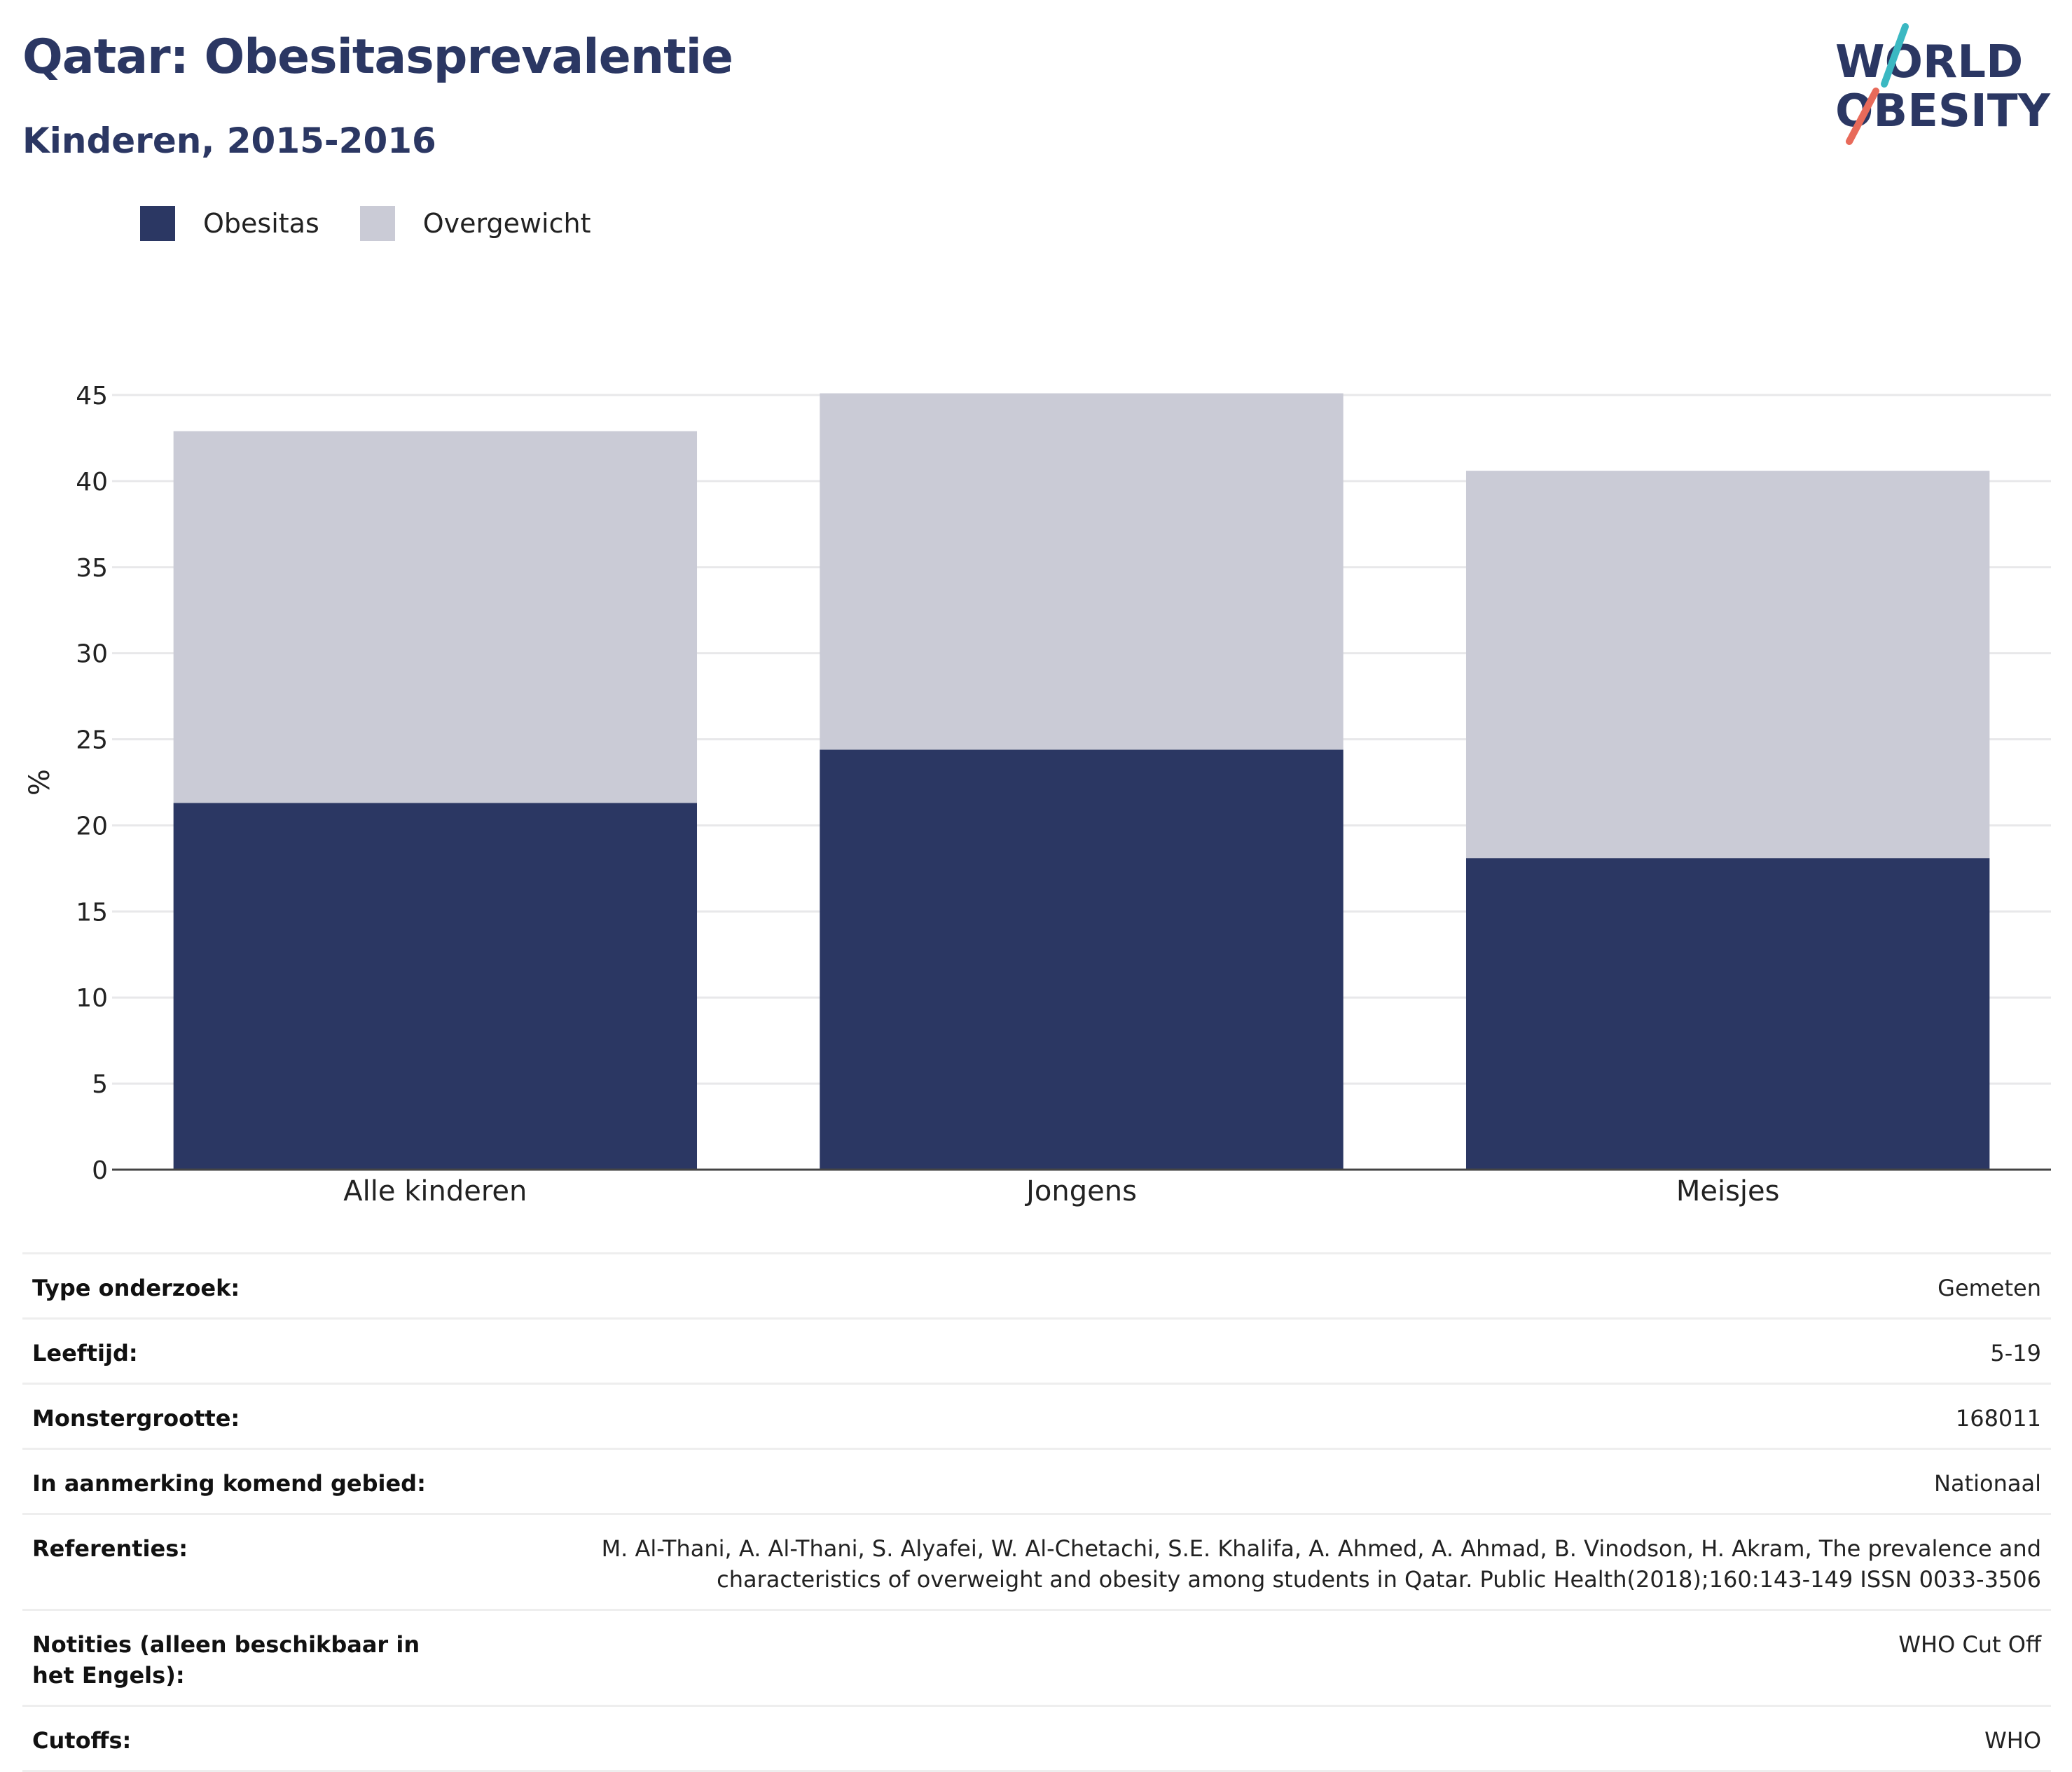 The width and height of the screenshot is (2072, 1772). Describe the element at coordinates (1970, 1644) in the screenshot. I see `info-value: WHO Cut Off` at that location.